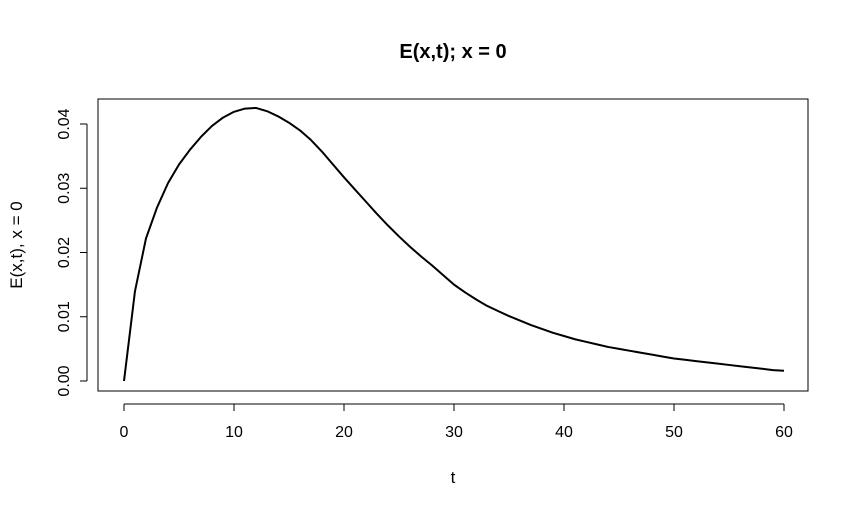 Image resolution: width=860 pixels, height=515 pixels. What do you see at coordinates (16, 244) in the screenshot?
I see `y-axis-label: E(x,t), x = 0` at bounding box center [16, 244].